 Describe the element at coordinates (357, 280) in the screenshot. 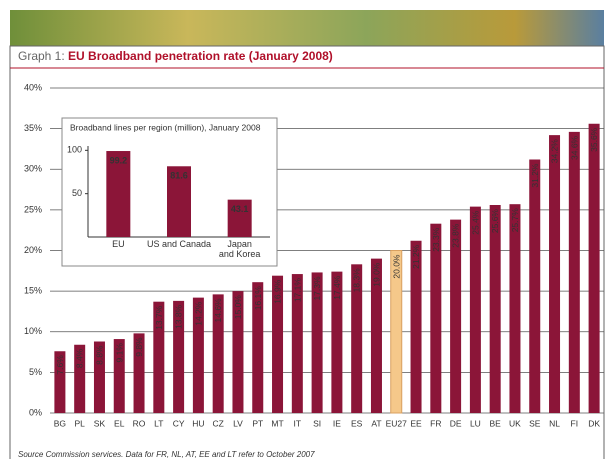

I see `value-label: 18.3%` at that location.